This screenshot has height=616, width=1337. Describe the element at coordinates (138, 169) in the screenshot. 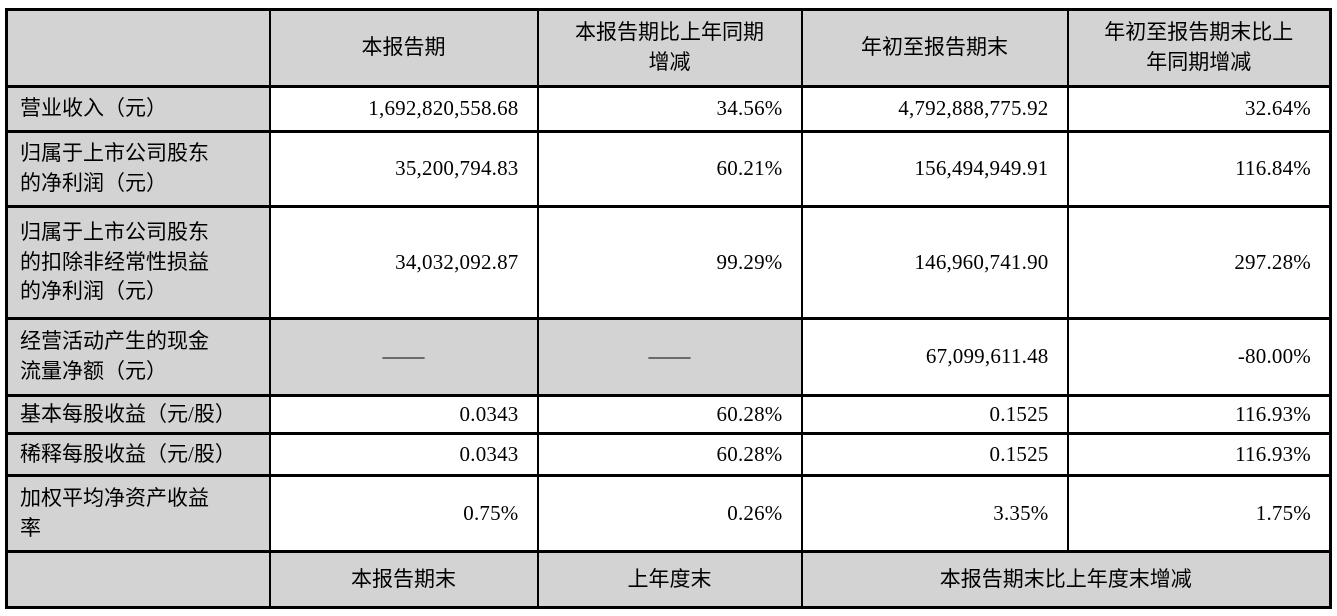

I see `row-label: 归属于上市公司股东 的净利润（元）` at that location.